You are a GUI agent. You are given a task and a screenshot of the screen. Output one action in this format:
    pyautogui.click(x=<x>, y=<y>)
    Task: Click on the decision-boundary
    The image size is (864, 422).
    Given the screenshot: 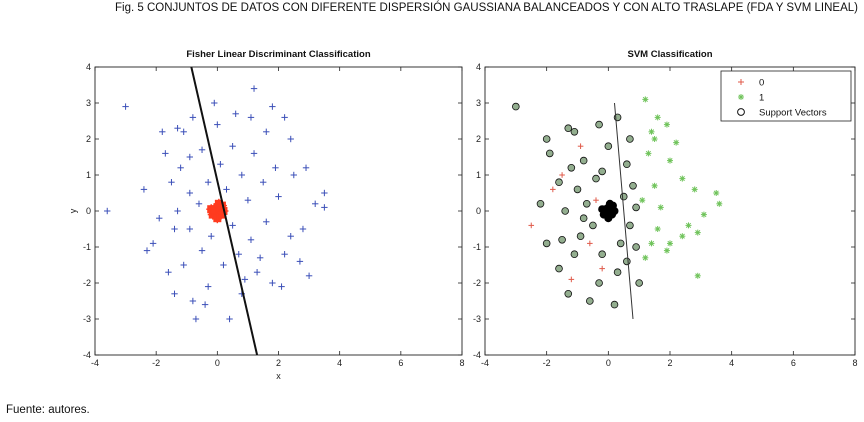 What is the action you would take?
    pyautogui.click(x=224, y=211)
    